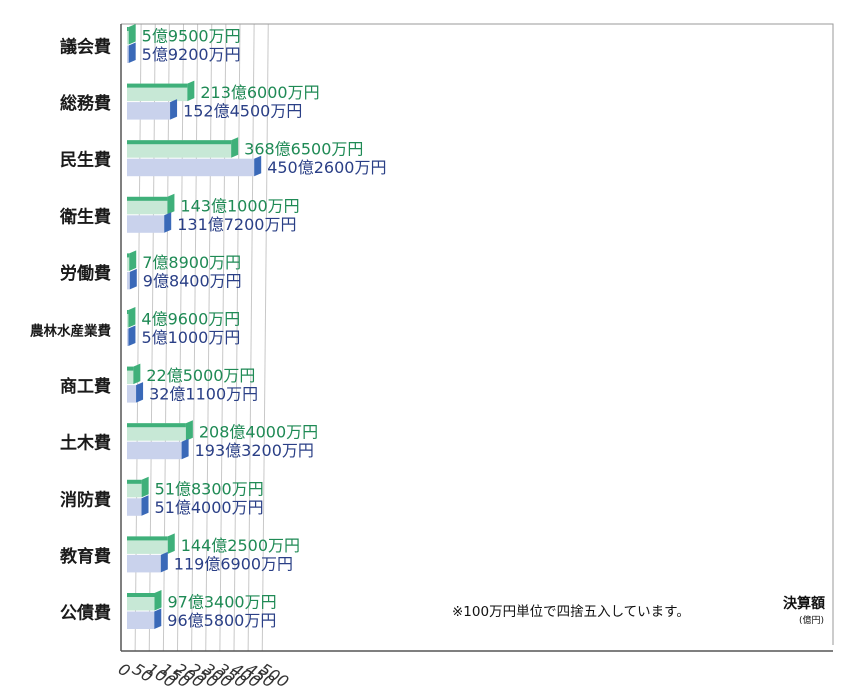 The image size is (846, 689). Describe the element at coordinates (259, 92) in the screenshot. I see `value-label-green: 213億6000万円` at that location.